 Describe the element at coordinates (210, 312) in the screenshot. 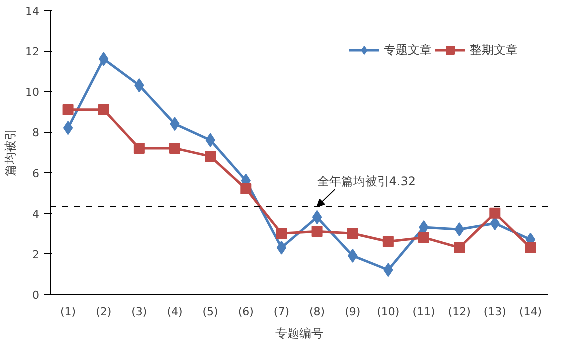

I see `x-tick-label: (5)` at that location.